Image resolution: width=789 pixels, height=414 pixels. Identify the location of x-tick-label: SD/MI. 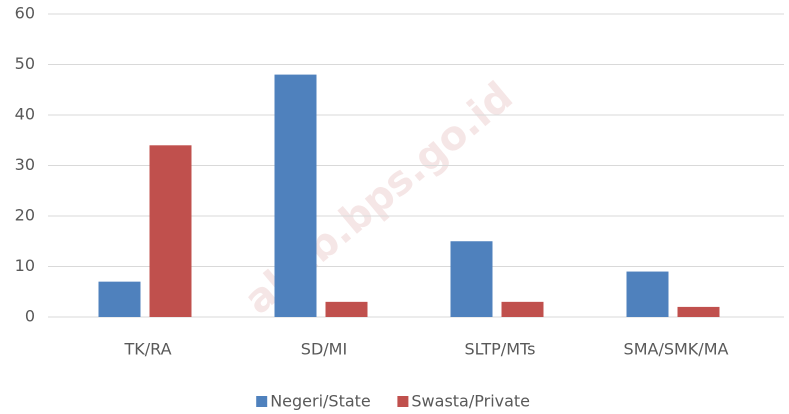
(324, 349).